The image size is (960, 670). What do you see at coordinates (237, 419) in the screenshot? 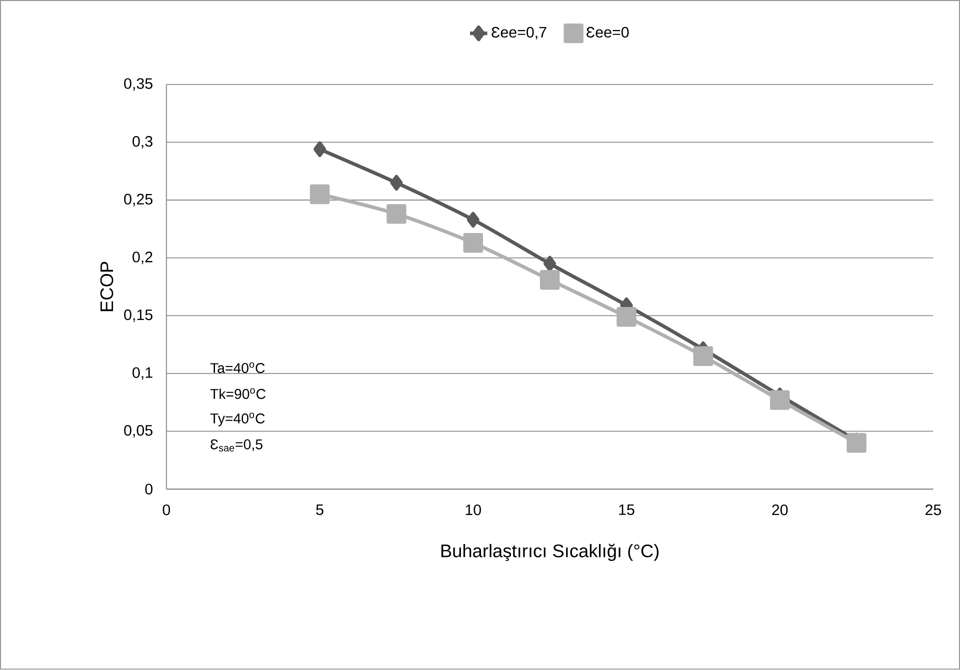
I see `annotation: Ty=40$^{o}$C` at bounding box center [237, 419].